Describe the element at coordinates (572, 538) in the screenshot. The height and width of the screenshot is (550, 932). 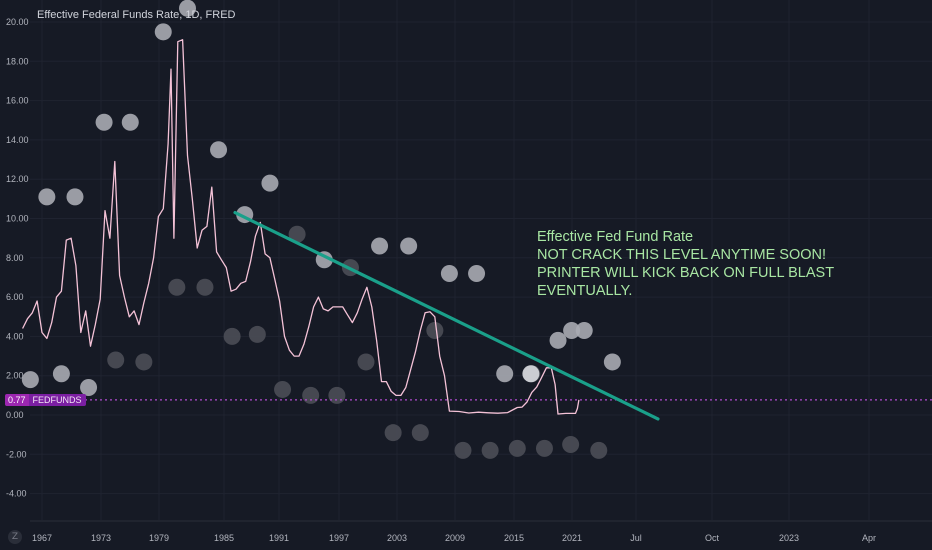
I see `x-tick-label: 2021` at that location.